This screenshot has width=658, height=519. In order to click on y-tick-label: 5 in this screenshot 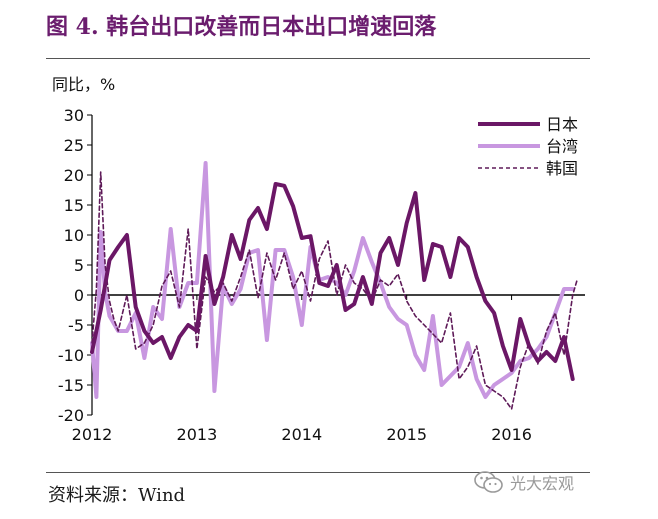, I will do `click(79, 265)`.